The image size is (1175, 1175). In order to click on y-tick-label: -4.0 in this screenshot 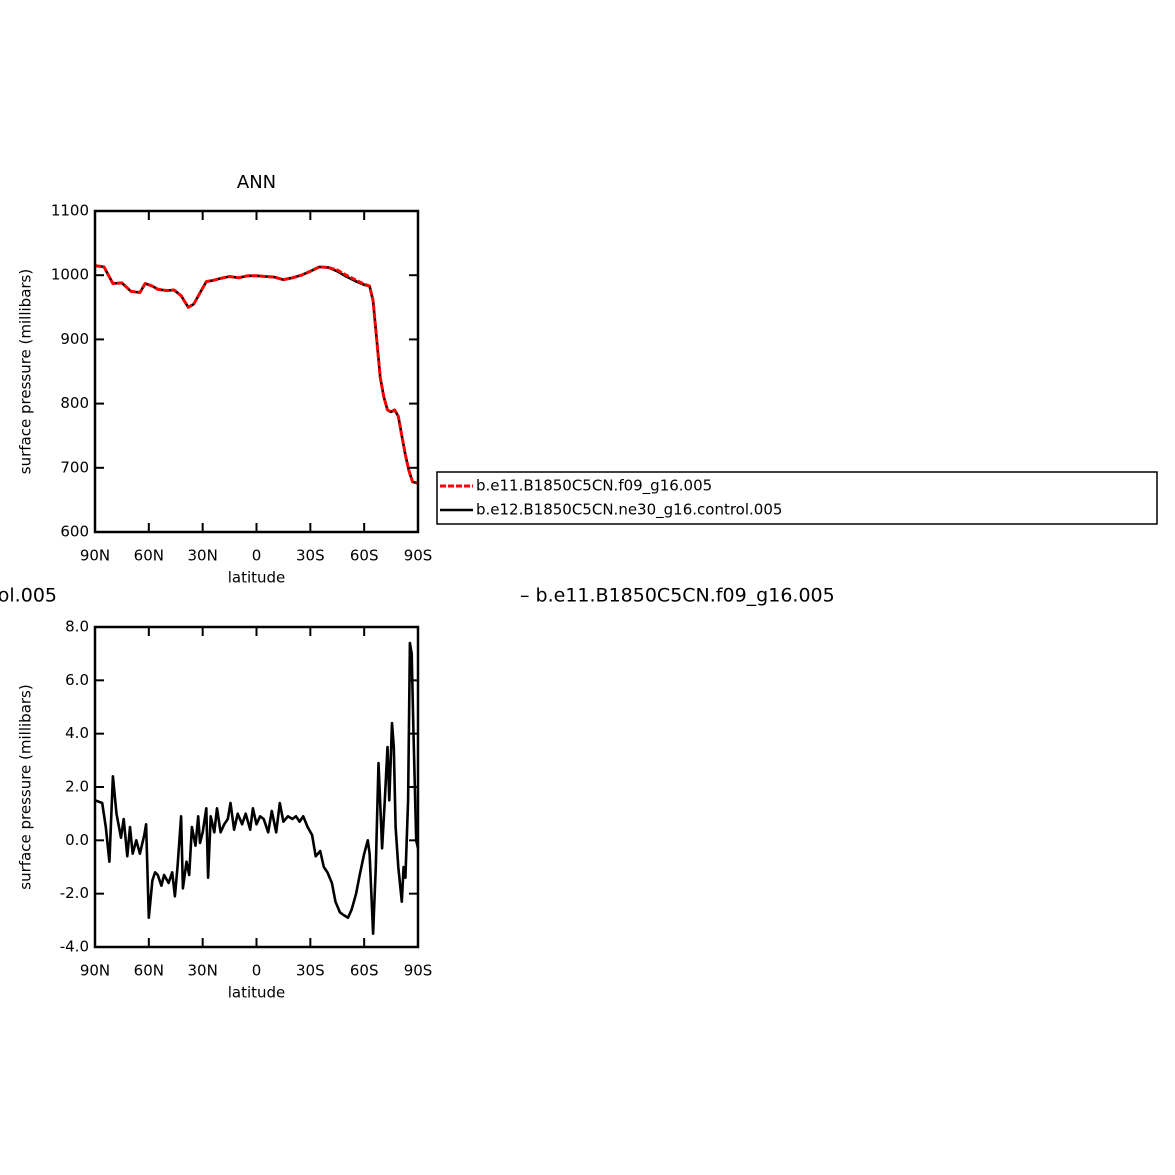, I will do `click(74, 947)`.